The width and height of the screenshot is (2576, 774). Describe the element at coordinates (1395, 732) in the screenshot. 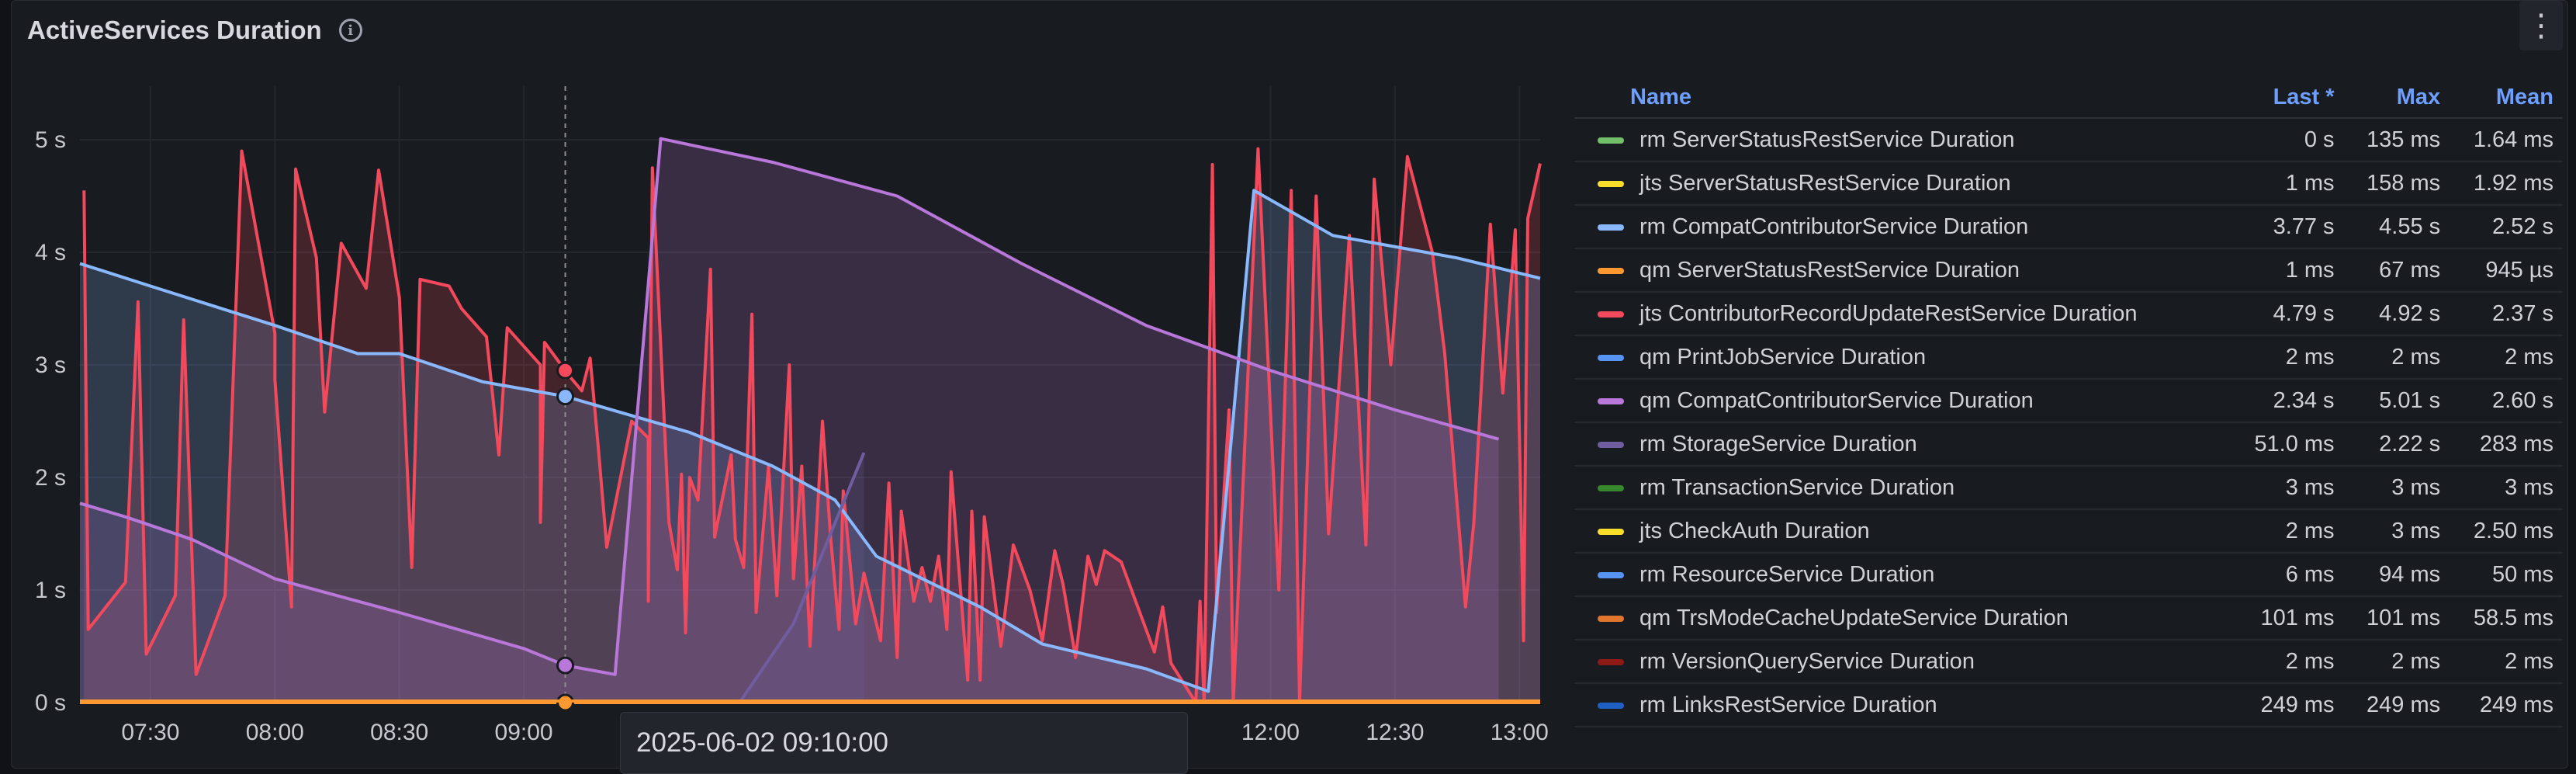

I see `x-tick-label: 12:30` at that location.